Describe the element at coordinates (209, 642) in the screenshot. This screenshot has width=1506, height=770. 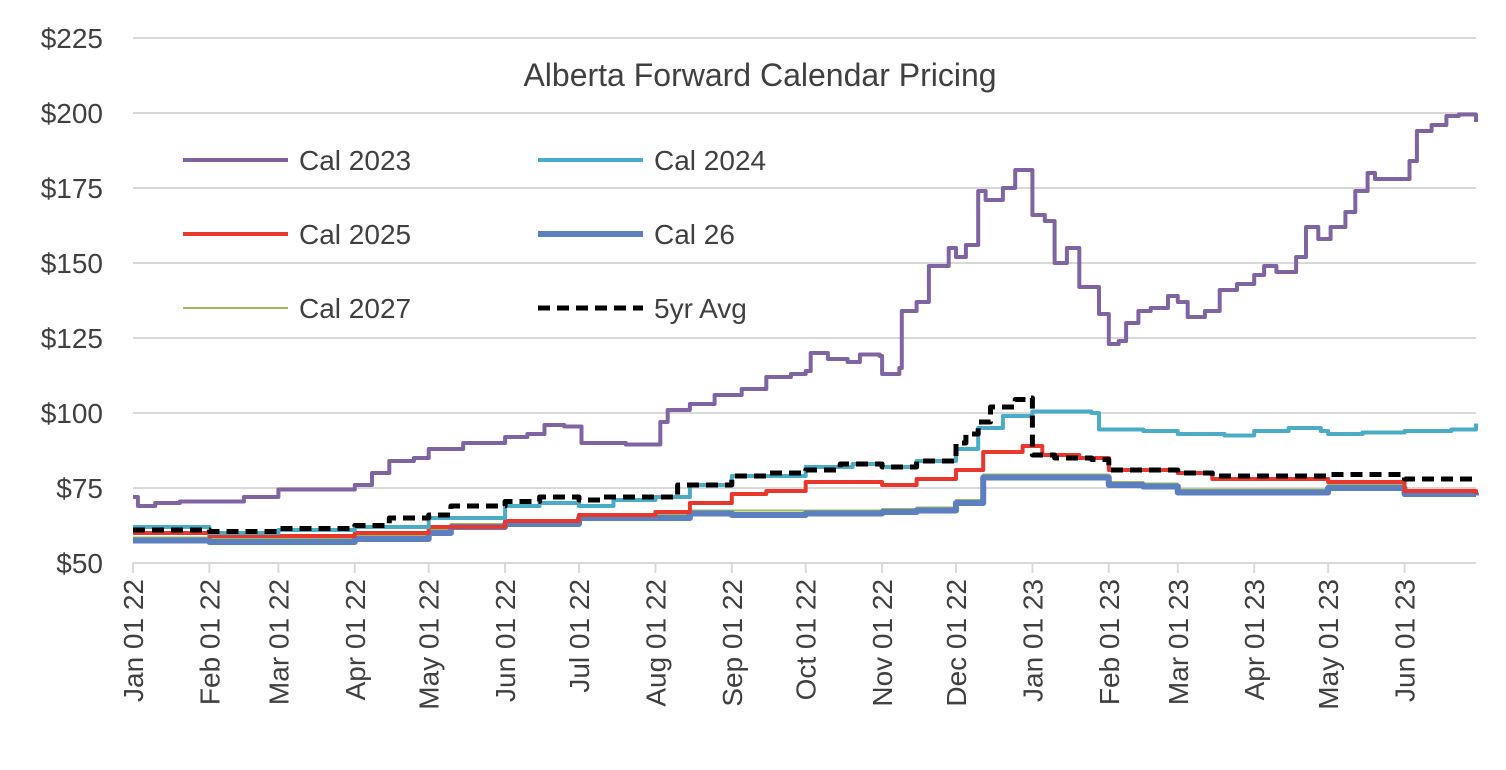
I see `x-tick-label: Feb 01 22` at that location.